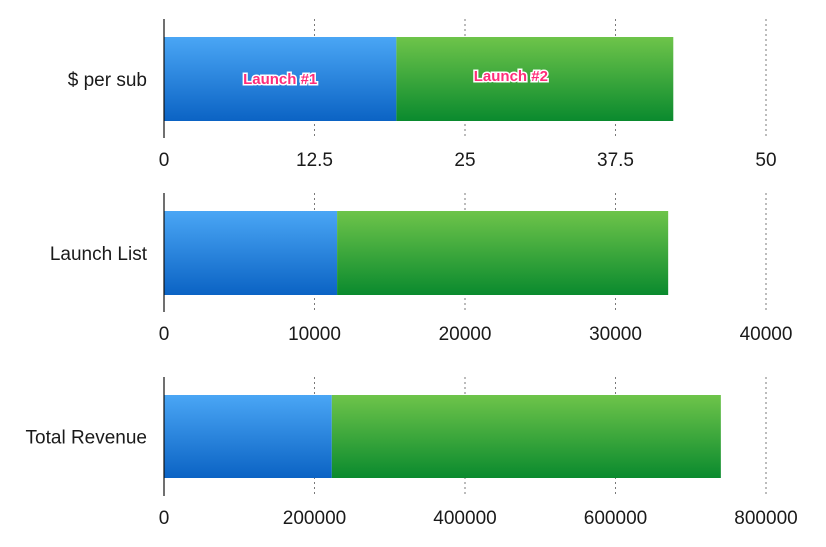  I want to click on tick-label: 12.5, so click(314, 160).